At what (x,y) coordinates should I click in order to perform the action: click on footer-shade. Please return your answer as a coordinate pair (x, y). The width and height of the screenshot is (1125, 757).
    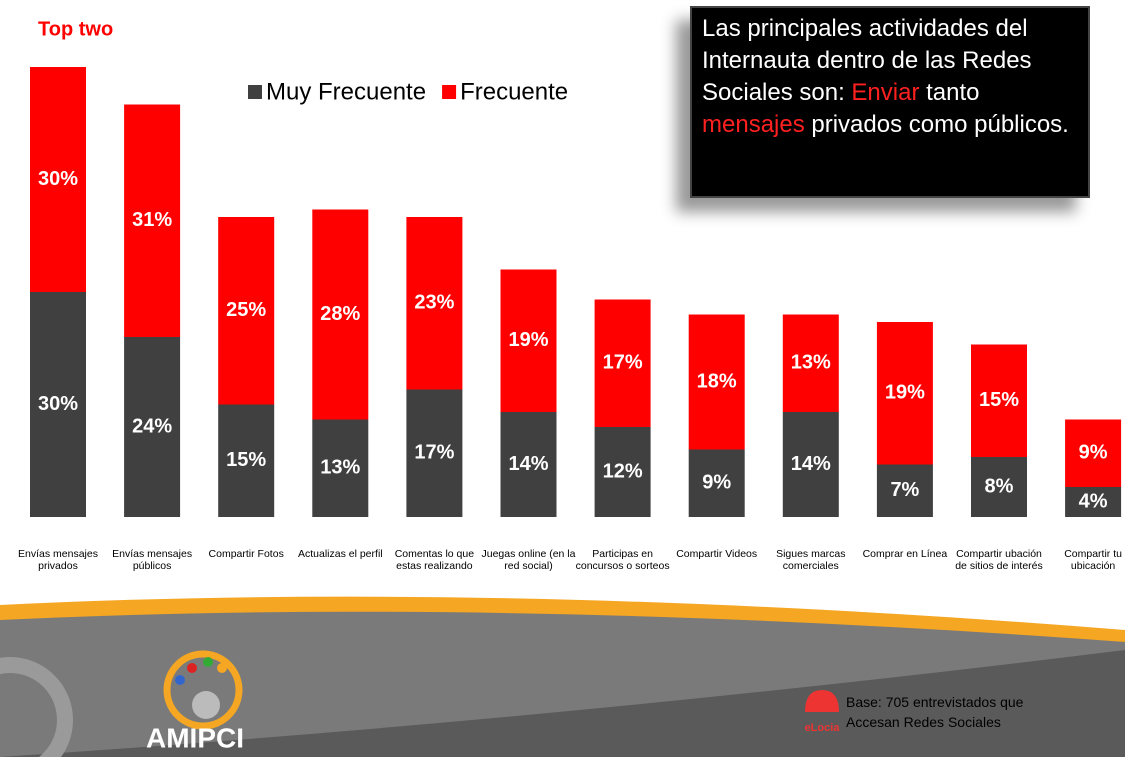
    Looking at the image, I should click on (562, 703).